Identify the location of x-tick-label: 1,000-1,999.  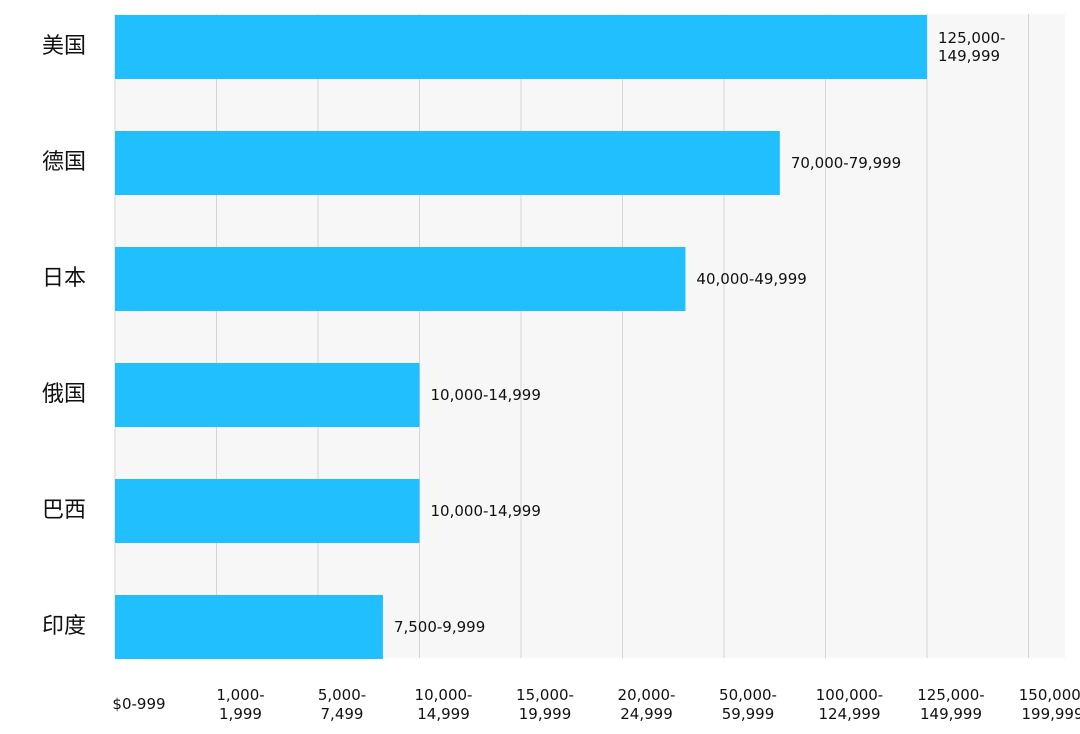
(240, 704).